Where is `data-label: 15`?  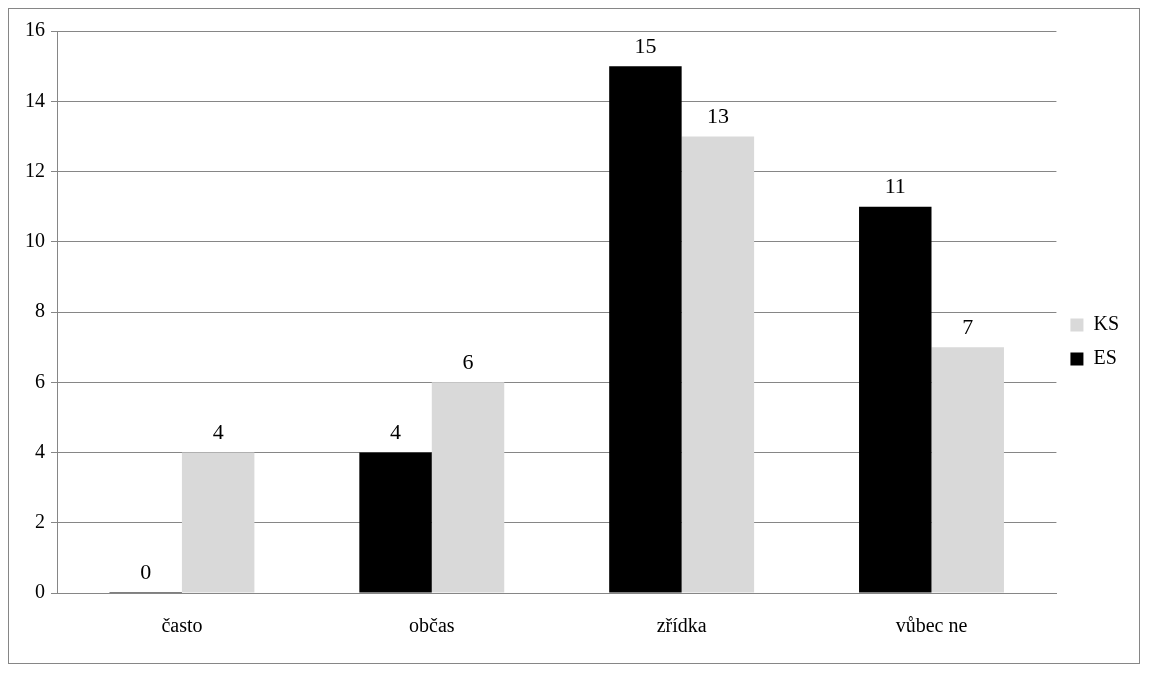
data-label: 15 is located at coordinates (645, 45).